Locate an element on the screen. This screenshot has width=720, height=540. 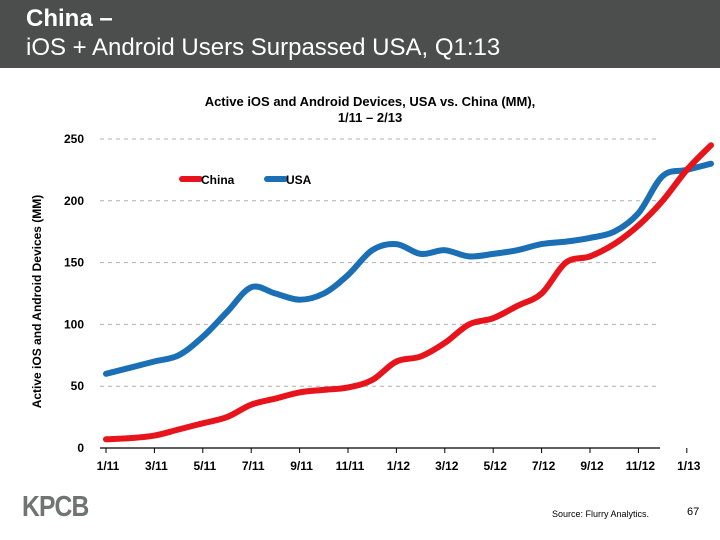
source-note: Source: Flurry Analytics. is located at coordinates (601, 514).